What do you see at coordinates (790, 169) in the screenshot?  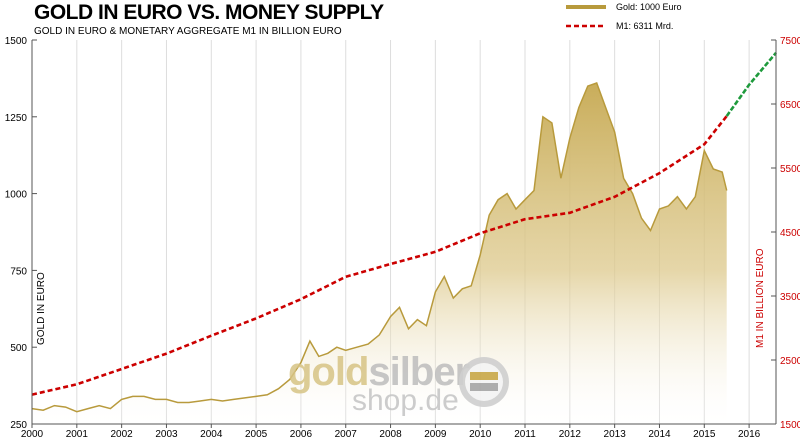 I see `y2-tick-label: 5500` at bounding box center [790, 169].